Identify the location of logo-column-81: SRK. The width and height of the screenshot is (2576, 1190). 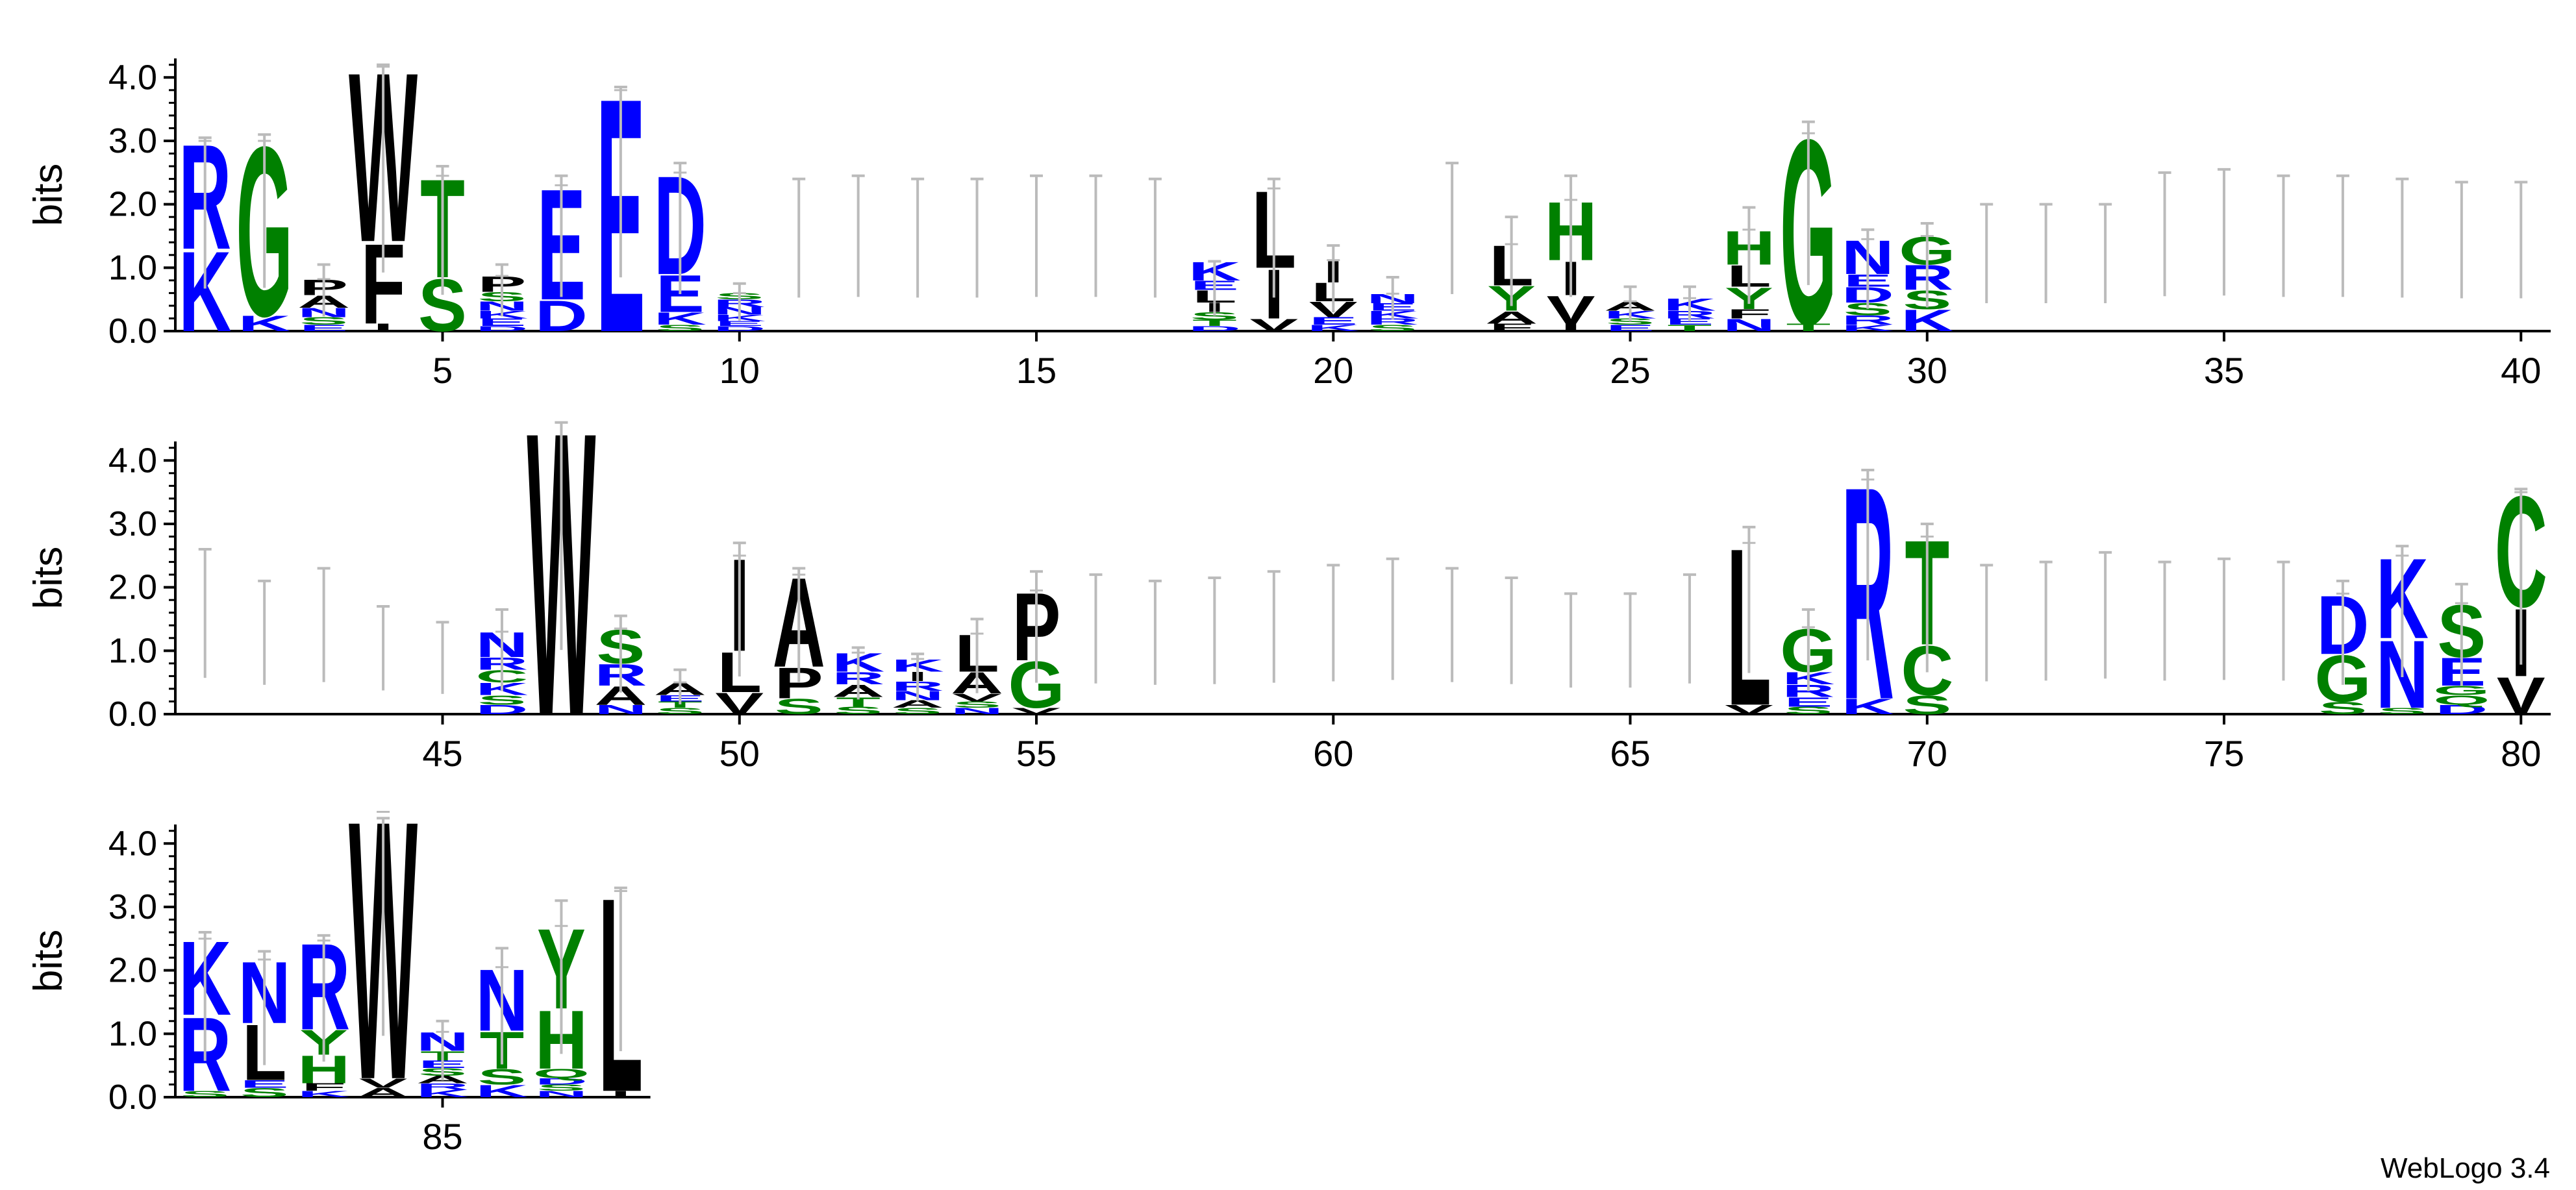
(205, 1016).